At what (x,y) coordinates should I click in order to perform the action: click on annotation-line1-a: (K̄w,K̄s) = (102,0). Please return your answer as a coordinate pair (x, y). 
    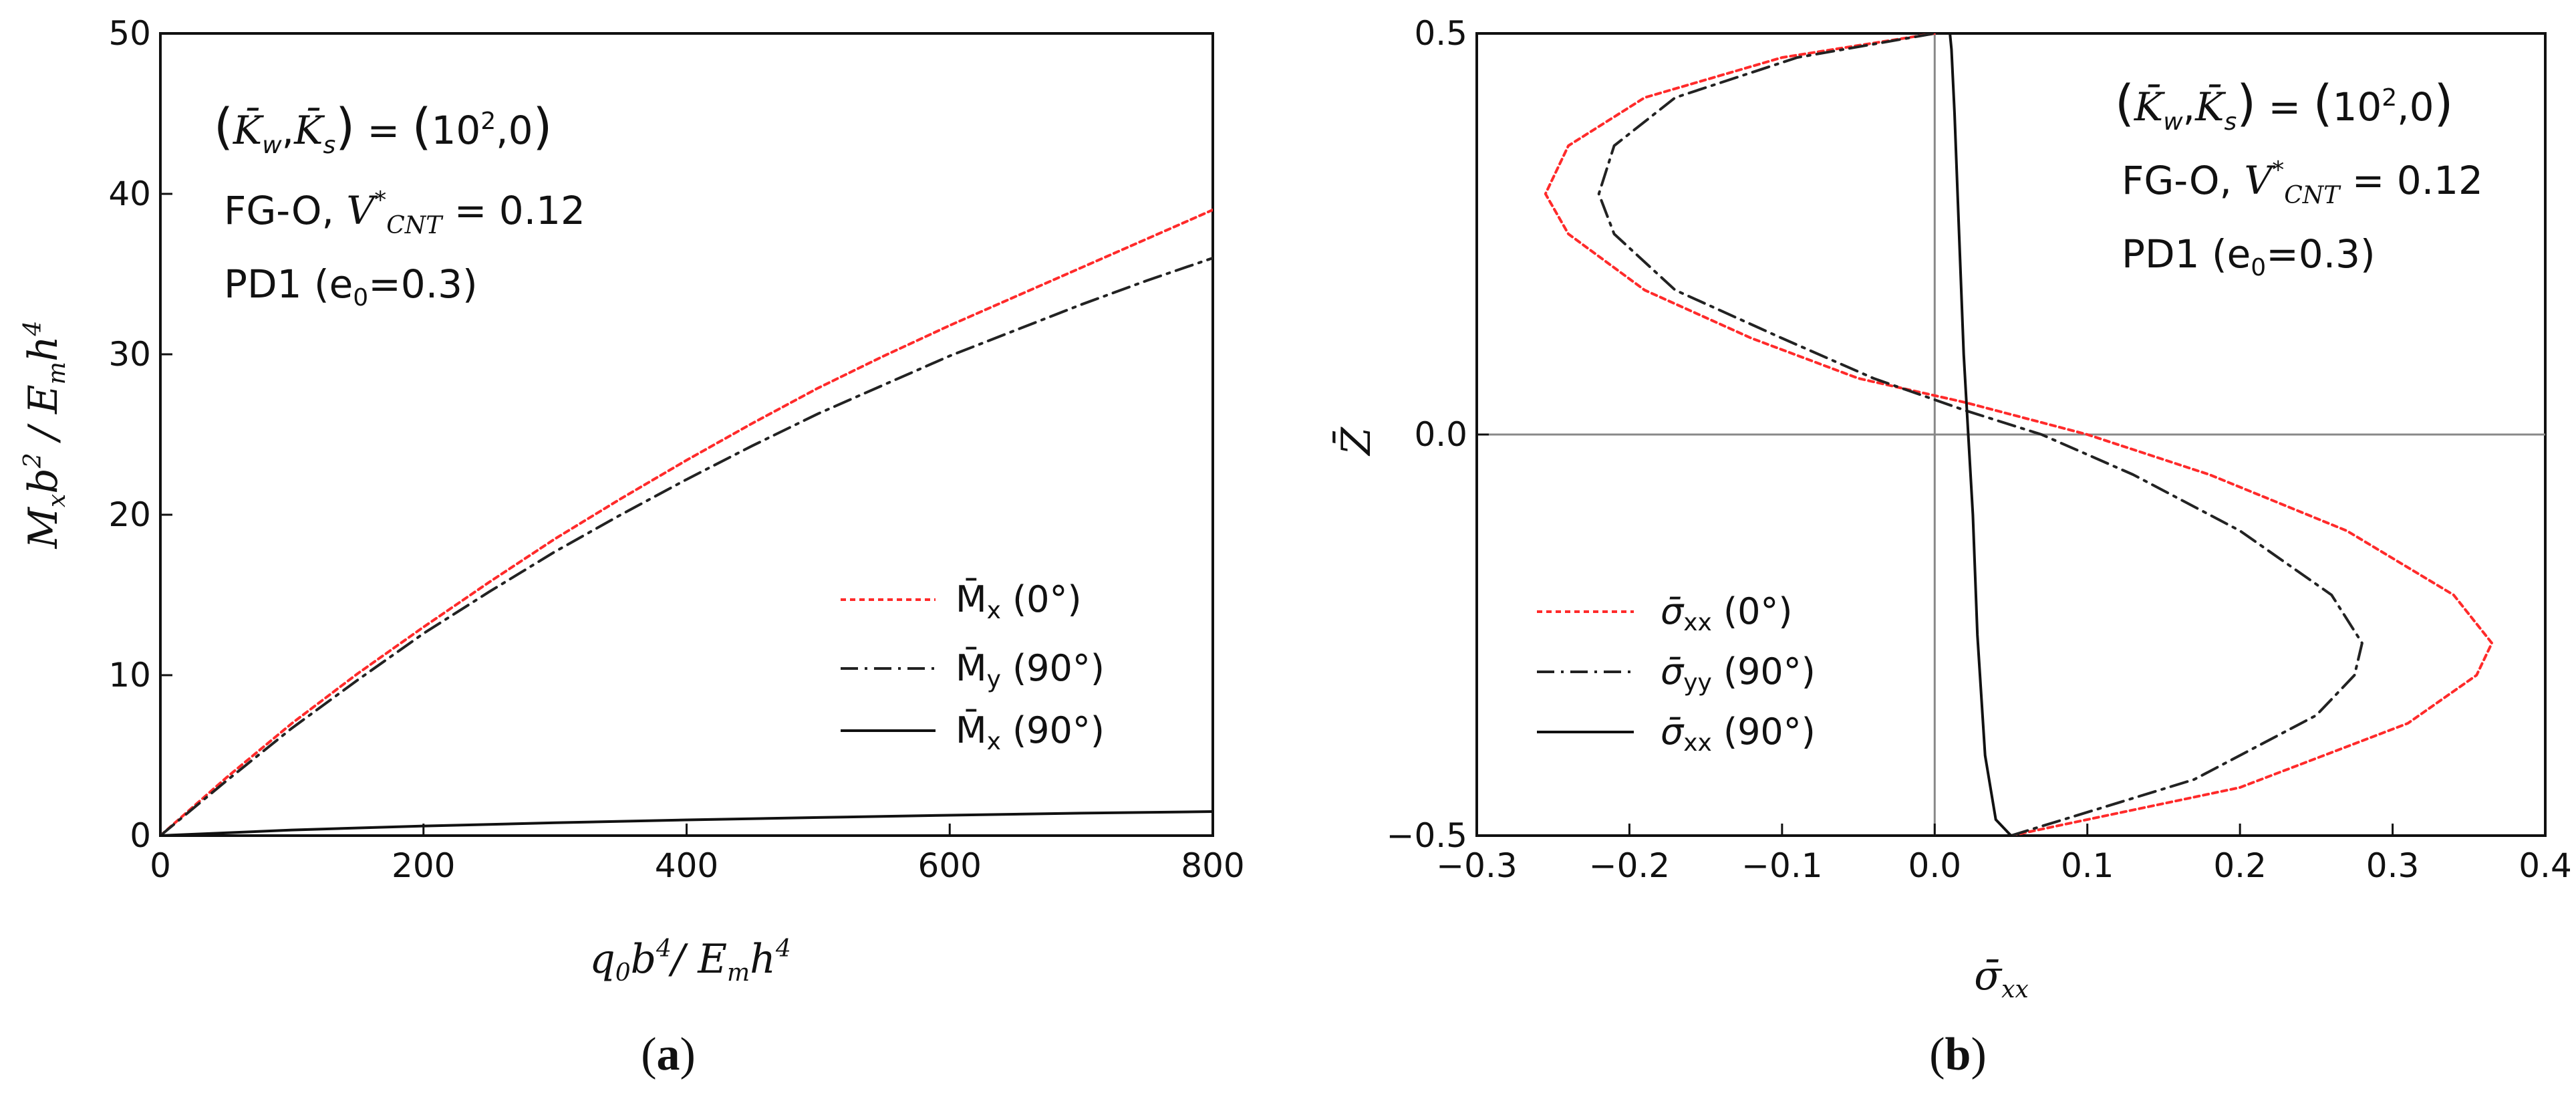
    Looking at the image, I should click on (383, 129).